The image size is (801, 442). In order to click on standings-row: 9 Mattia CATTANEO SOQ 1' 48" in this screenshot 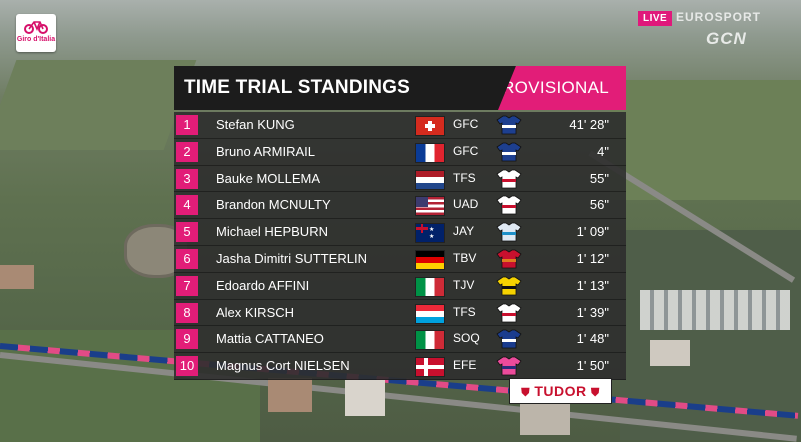, I will do `click(400, 340)`.